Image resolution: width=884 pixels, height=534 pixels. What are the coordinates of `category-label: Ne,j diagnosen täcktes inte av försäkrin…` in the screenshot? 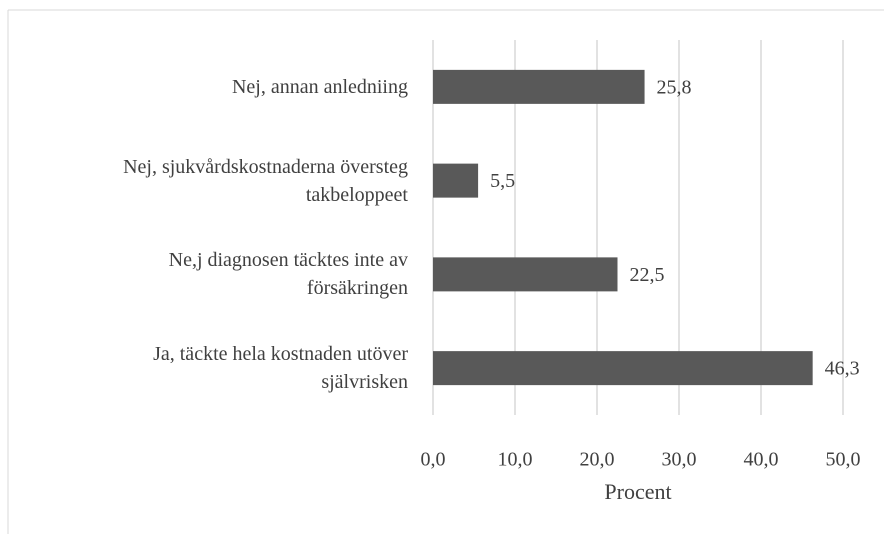 It's located at (288, 274).